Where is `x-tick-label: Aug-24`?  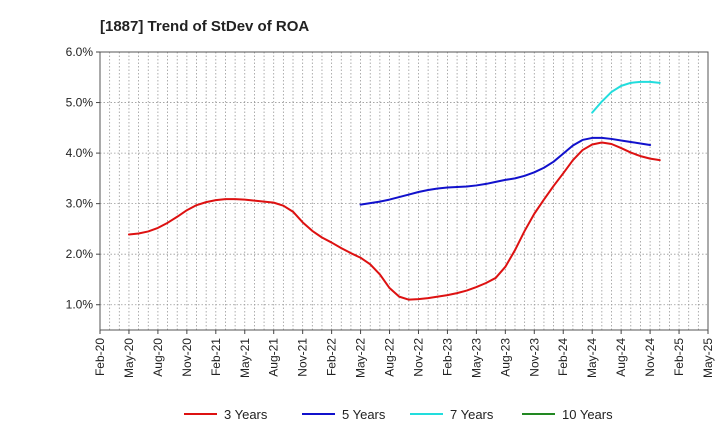 x-tick-label: Aug-24 is located at coordinates (621, 357).